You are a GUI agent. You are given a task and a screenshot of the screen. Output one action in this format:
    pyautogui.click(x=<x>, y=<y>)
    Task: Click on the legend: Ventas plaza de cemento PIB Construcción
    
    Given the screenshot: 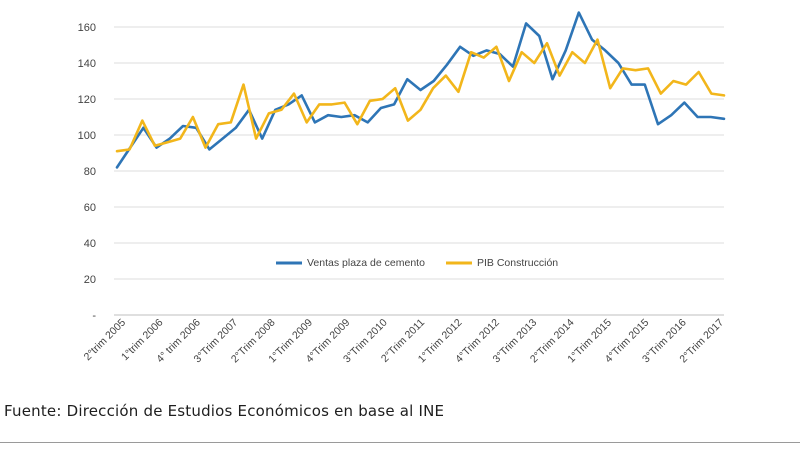 What is the action you would take?
    pyautogui.click(x=417, y=263)
    